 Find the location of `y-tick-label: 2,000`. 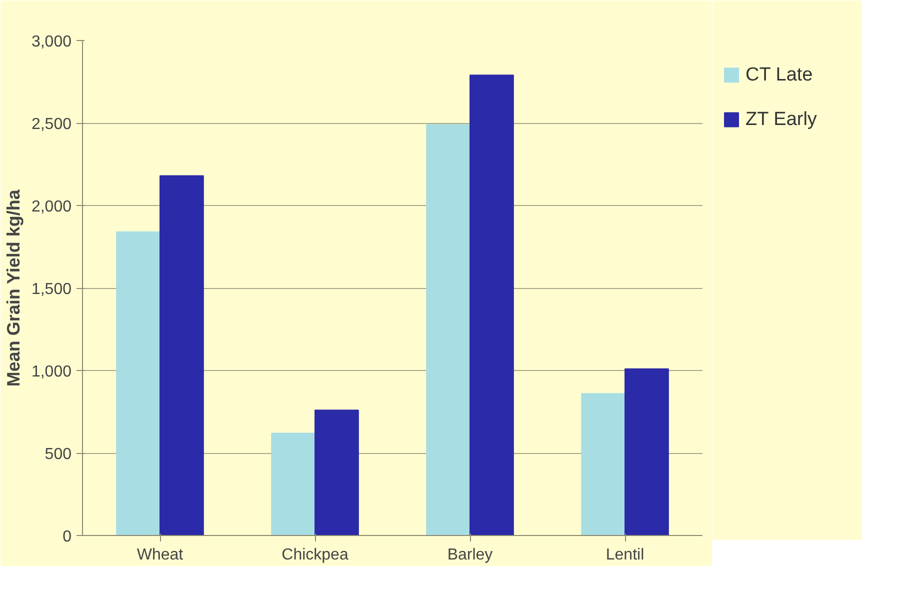

y-tick-label: 2,000 is located at coordinates (51, 207).